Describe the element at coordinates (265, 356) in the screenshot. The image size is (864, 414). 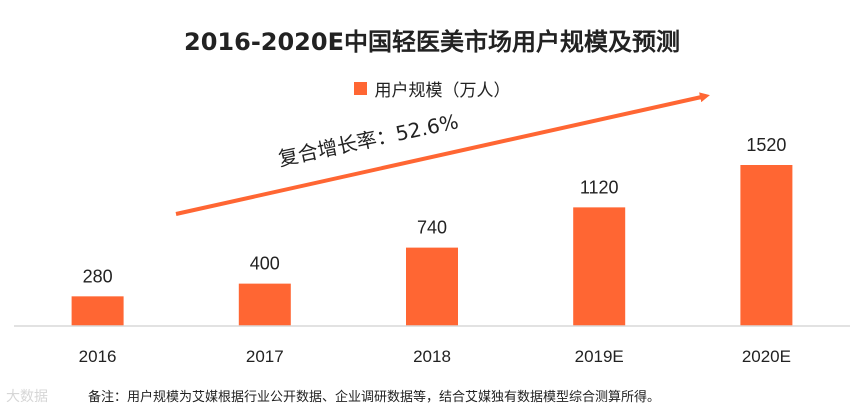
I see `x-tick-2017: 2017` at that location.